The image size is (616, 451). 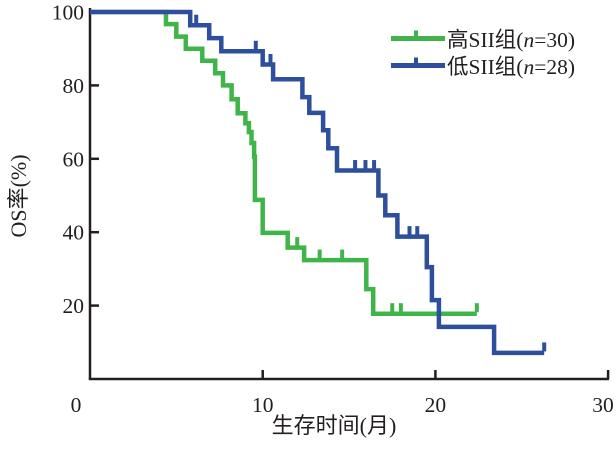 What do you see at coordinates (511, 67) in the screenshot?
I see `legend-label-low-sii: 低SII组(n=28)` at bounding box center [511, 67].